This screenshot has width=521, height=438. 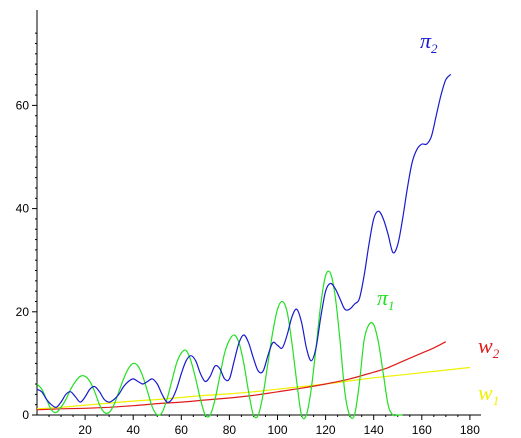 What do you see at coordinates (470, 430) in the screenshot?
I see `x-tick-label: 180` at bounding box center [470, 430].